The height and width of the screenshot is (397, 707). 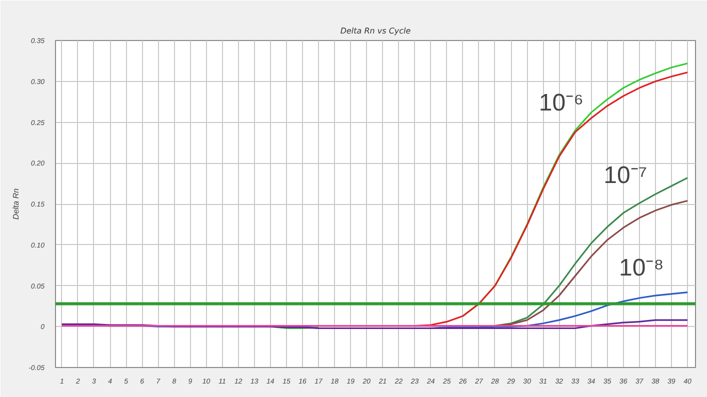 What do you see at coordinates (626, 176) in the screenshot?
I see `annotation: 10⁻⁷` at bounding box center [626, 176].